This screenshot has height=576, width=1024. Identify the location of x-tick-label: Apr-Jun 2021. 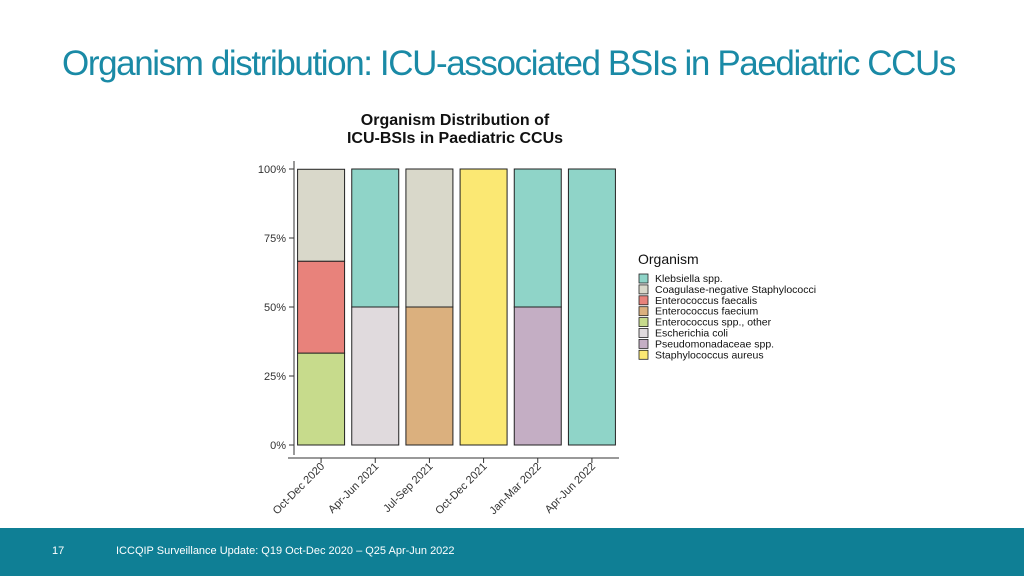
(353, 488).